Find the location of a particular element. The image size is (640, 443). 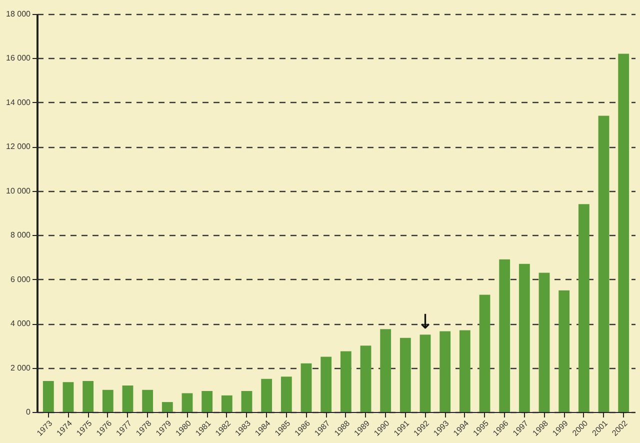

y-tick-label: 12 000 is located at coordinates (19, 147).